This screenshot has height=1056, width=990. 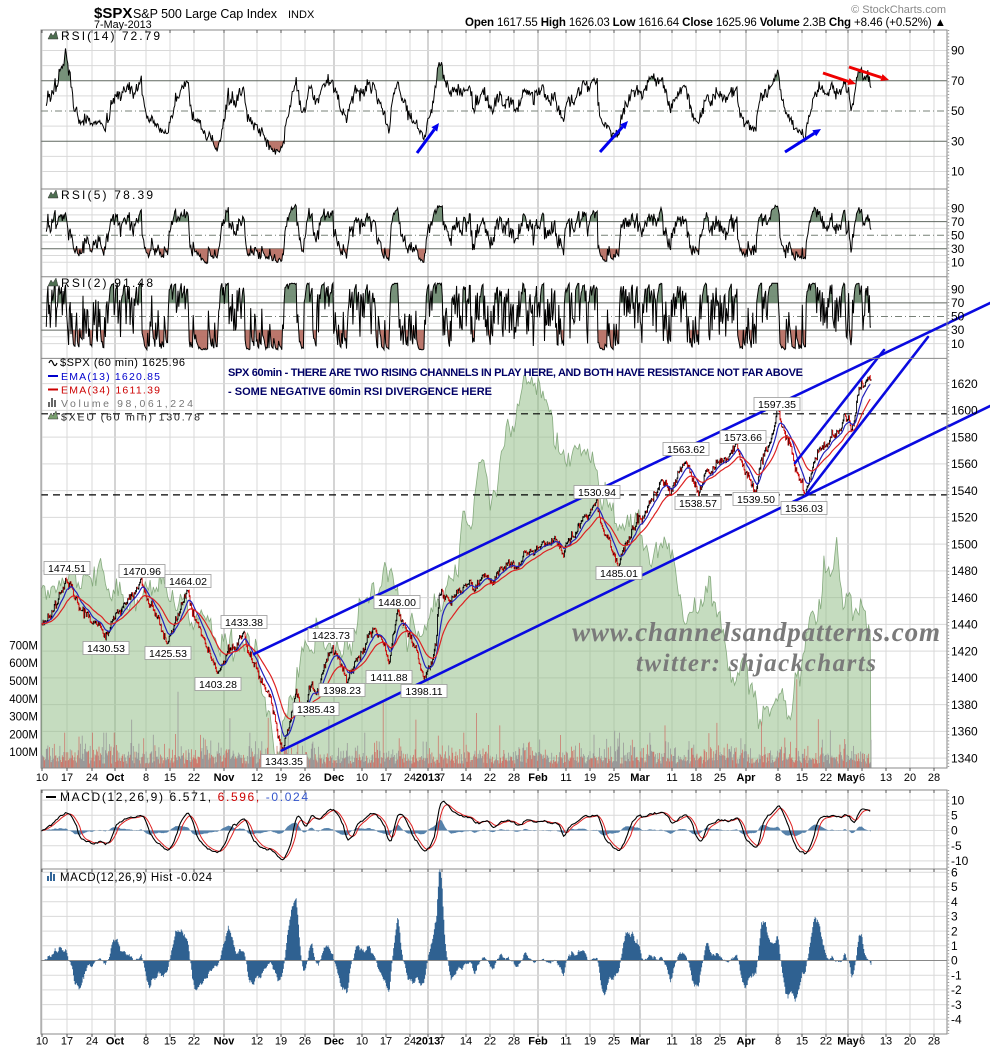 What do you see at coordinates (423, 692) in the screenshot?
I see `svg-text: 1398.11` at bounding box center [423, 692].